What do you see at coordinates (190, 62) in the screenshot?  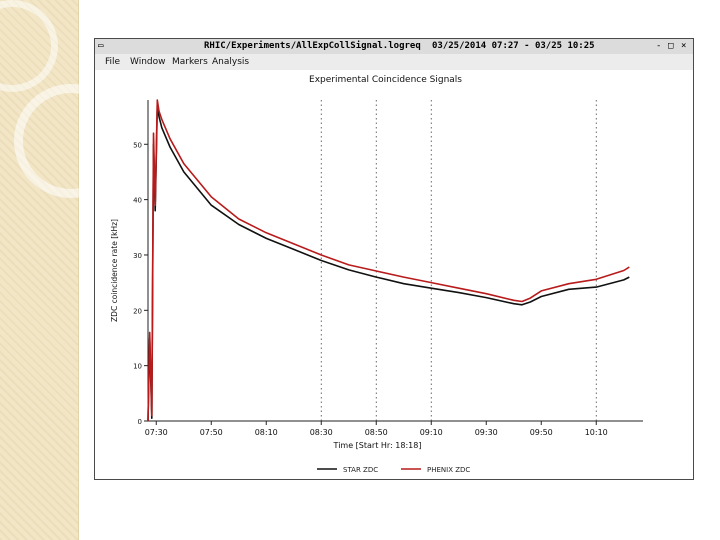 I see `menu-markers: Markers` at bounding box center [190, 62].